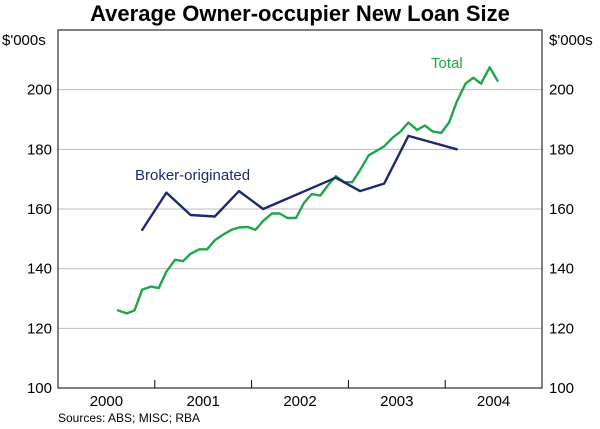  What do you see at coordinates (203, 401) in the screenshot?
I see `x-tick-label: 2001` at bounding box center [203, 401].